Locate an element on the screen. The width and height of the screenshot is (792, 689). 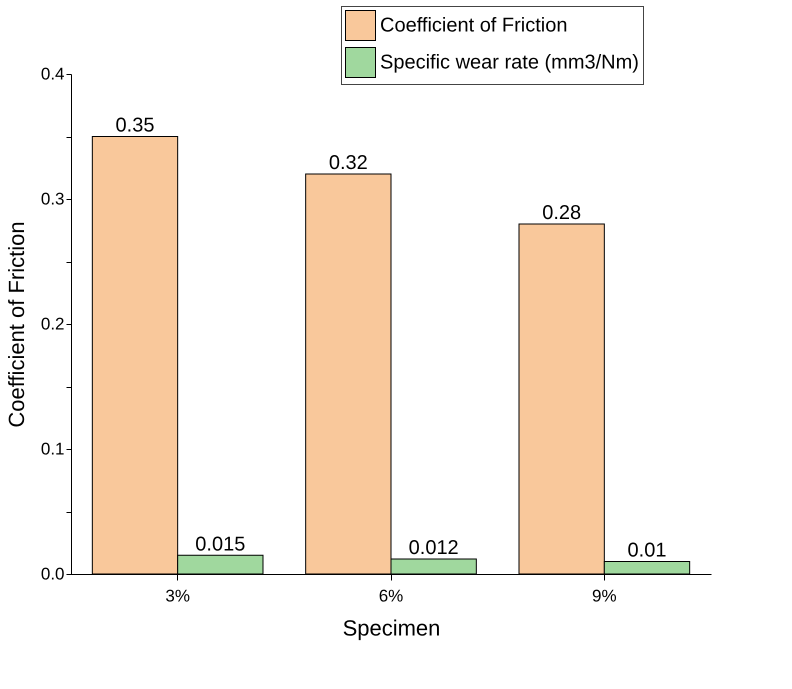
data-label: 0.35 is located at coordinates (135, 125).